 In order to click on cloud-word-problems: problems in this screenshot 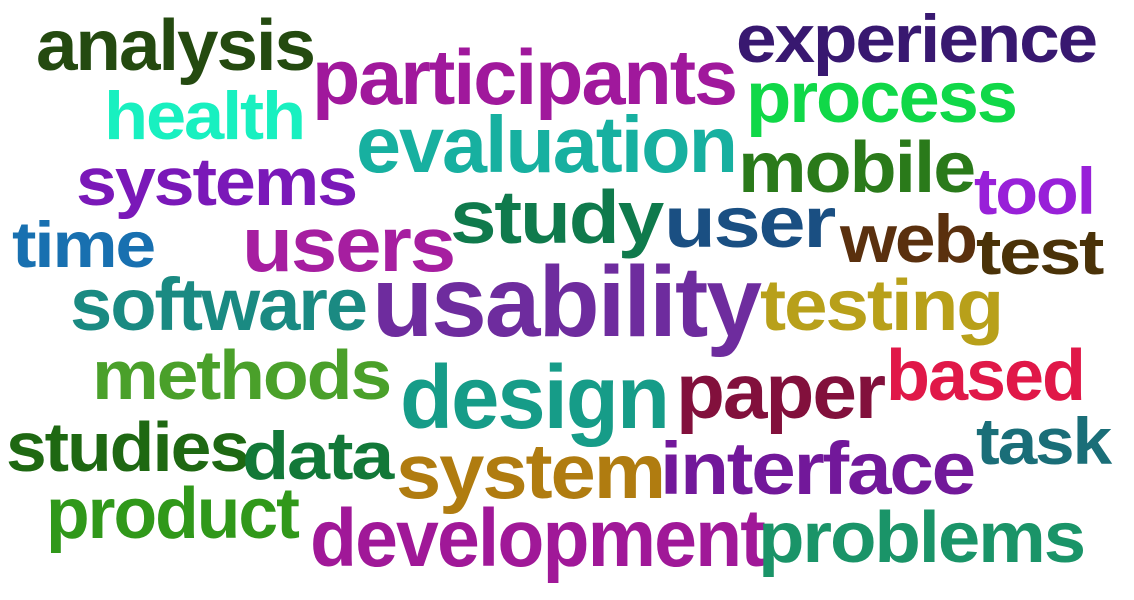, I will do `click(922, 538)`.